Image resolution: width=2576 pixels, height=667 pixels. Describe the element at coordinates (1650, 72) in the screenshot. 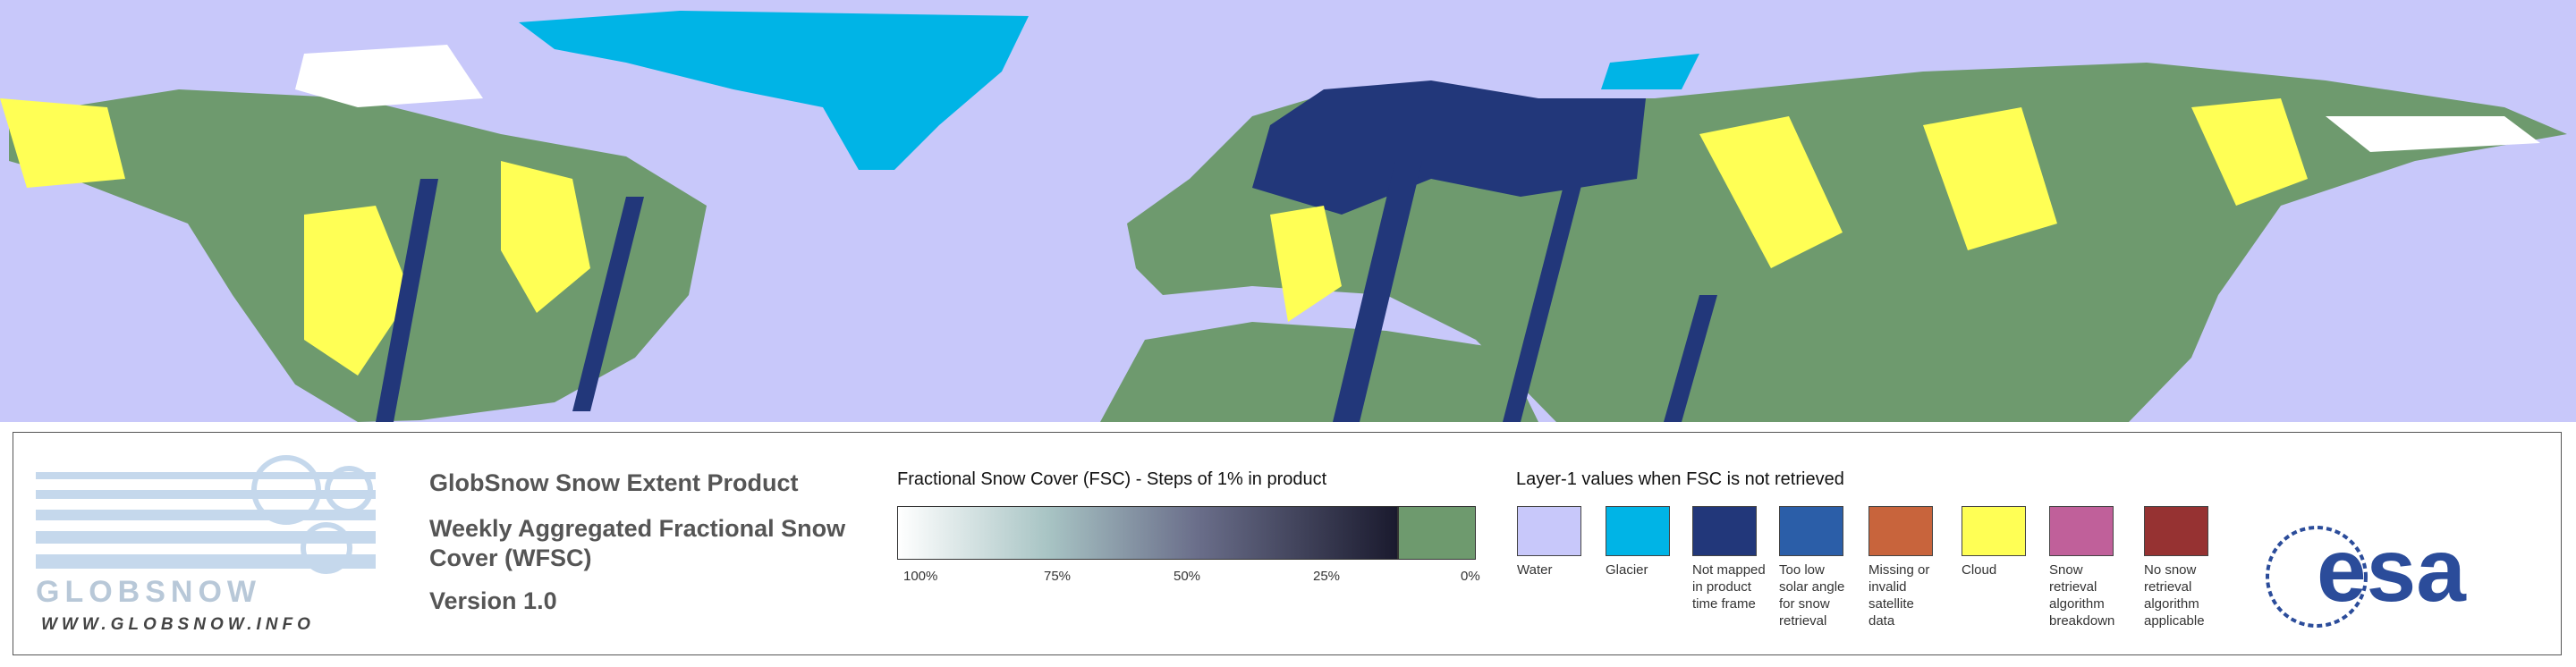

I see `glacier` at that location.